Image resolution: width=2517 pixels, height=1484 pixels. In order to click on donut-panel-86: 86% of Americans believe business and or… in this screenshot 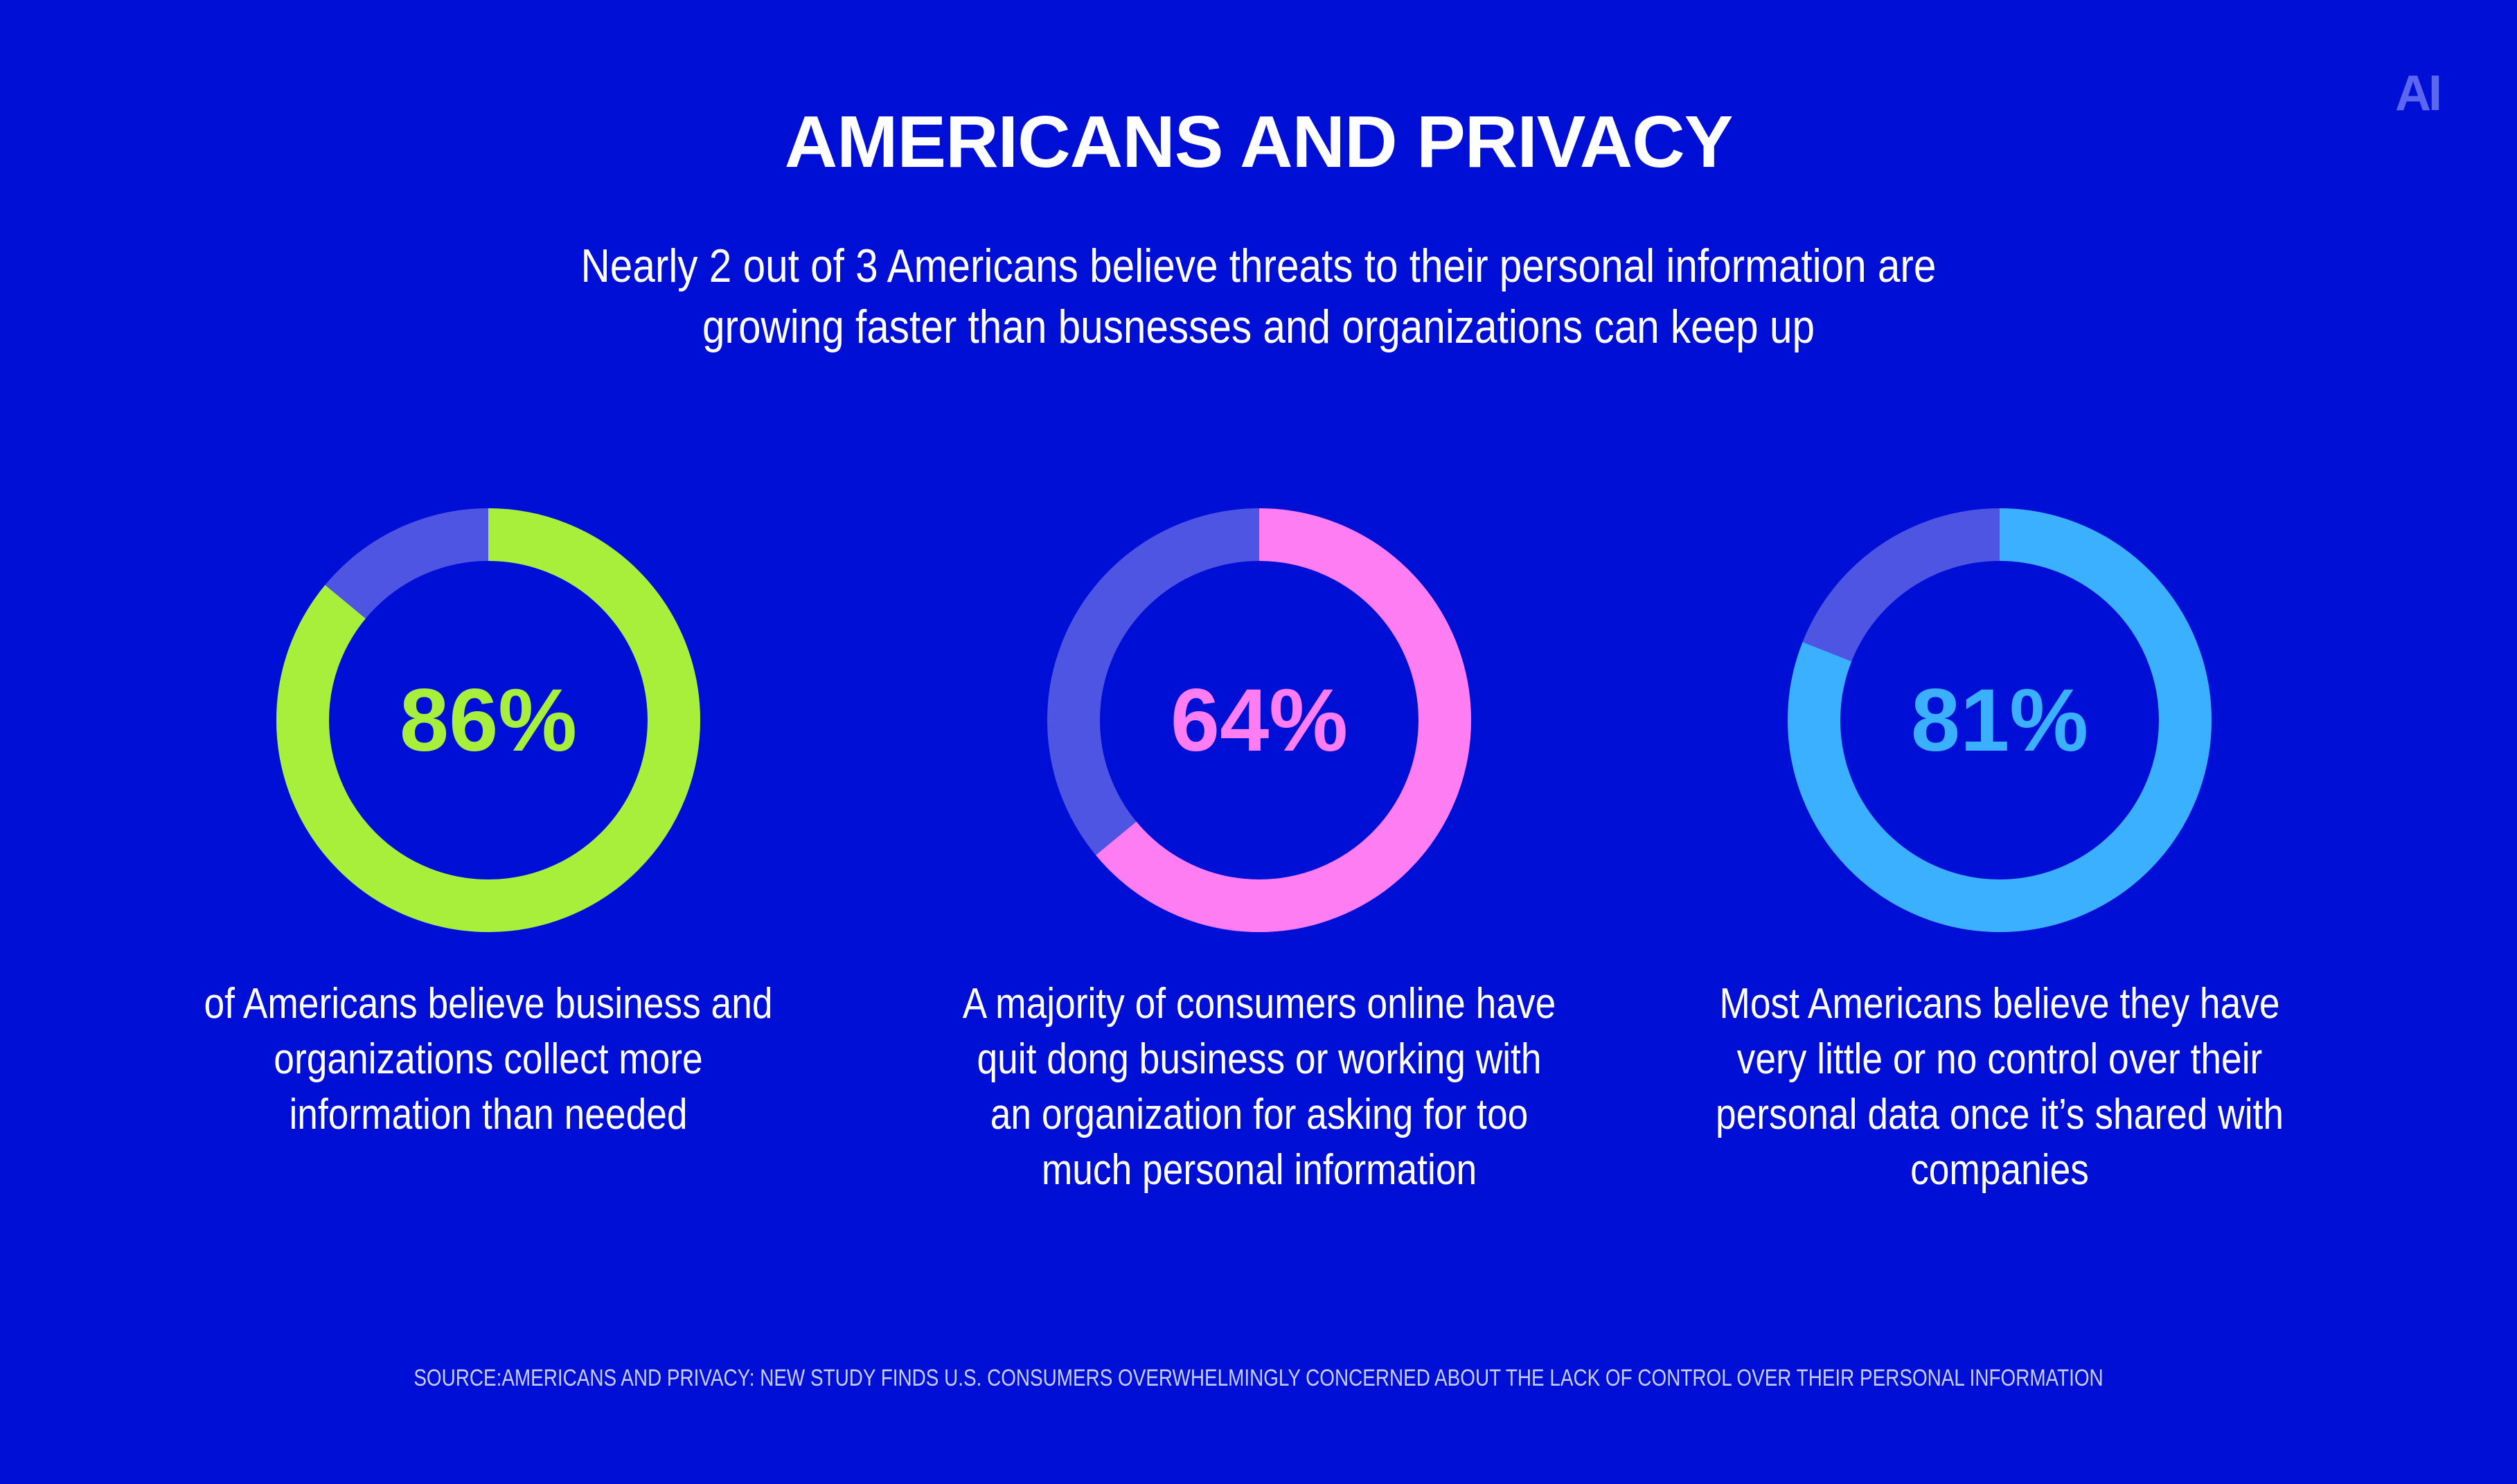, I will do `click(488, 823)`.